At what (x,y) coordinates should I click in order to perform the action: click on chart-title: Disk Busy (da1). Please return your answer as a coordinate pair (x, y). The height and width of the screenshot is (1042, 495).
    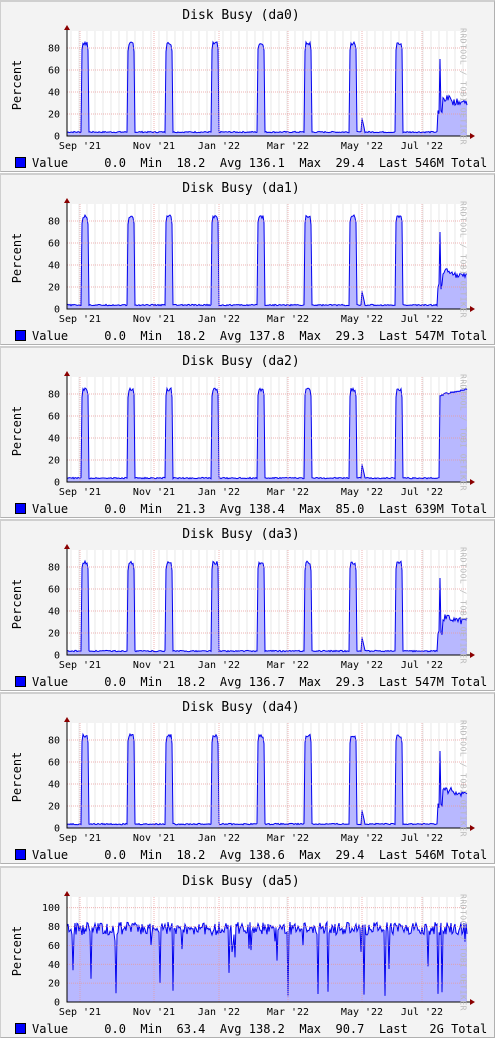
    Looking at the image, I should click on (241, 188).